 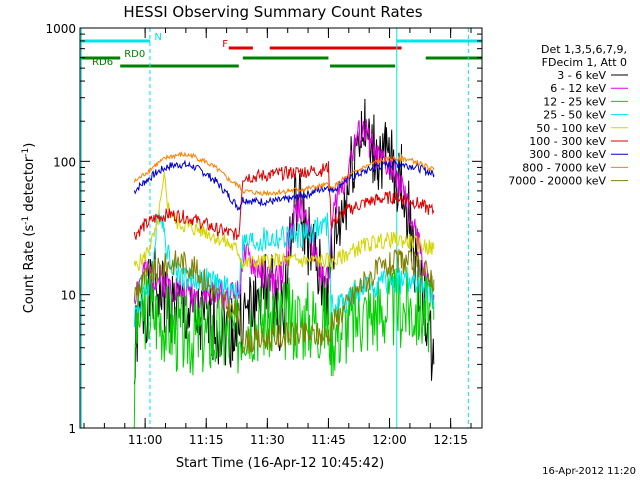 I want to click on legend-label-6: 300 - 800 keV, so click(x=567, y=154).